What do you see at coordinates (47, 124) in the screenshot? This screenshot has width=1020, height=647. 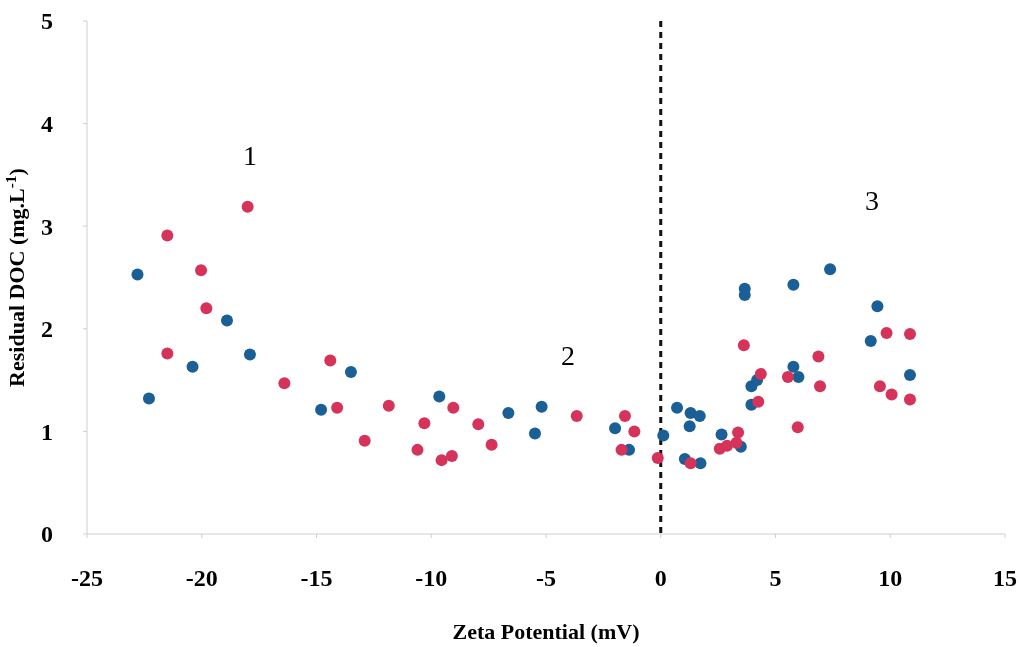 I see `y-tick-label: 4` at bounding box center [47, 124].